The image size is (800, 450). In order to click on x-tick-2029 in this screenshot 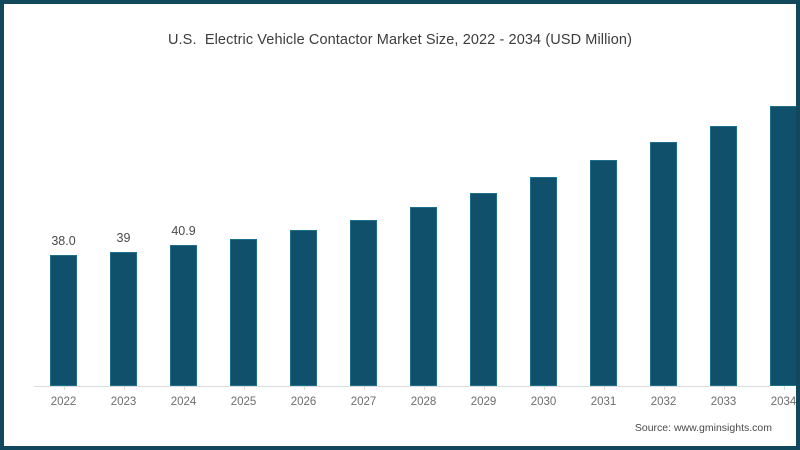, I will do `click(484, 388)`.